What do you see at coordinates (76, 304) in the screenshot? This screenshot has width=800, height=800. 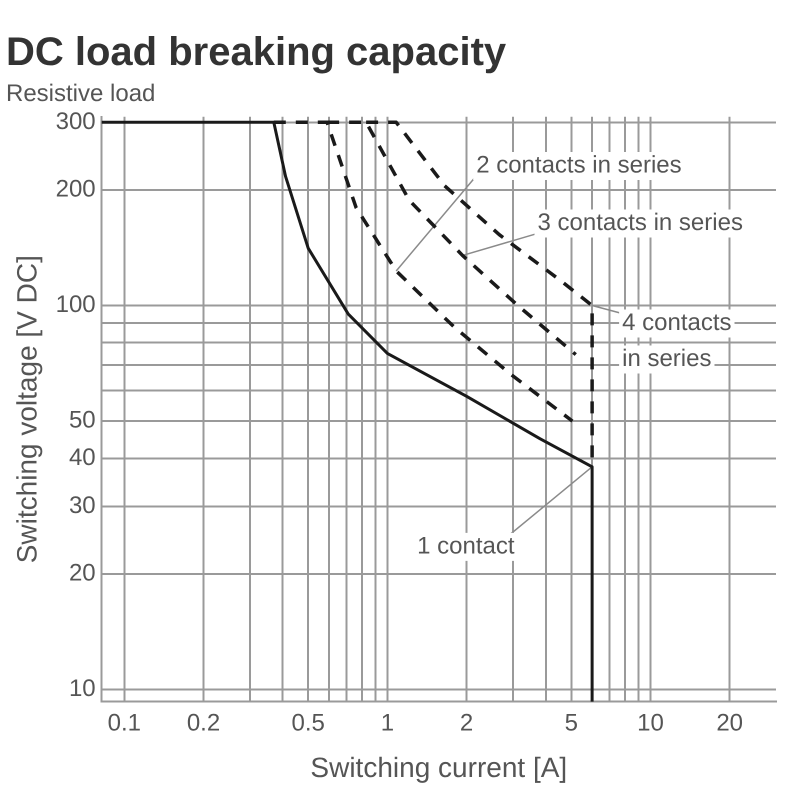 I see `y-tick-label: 100` at bounding box center [76, 304].